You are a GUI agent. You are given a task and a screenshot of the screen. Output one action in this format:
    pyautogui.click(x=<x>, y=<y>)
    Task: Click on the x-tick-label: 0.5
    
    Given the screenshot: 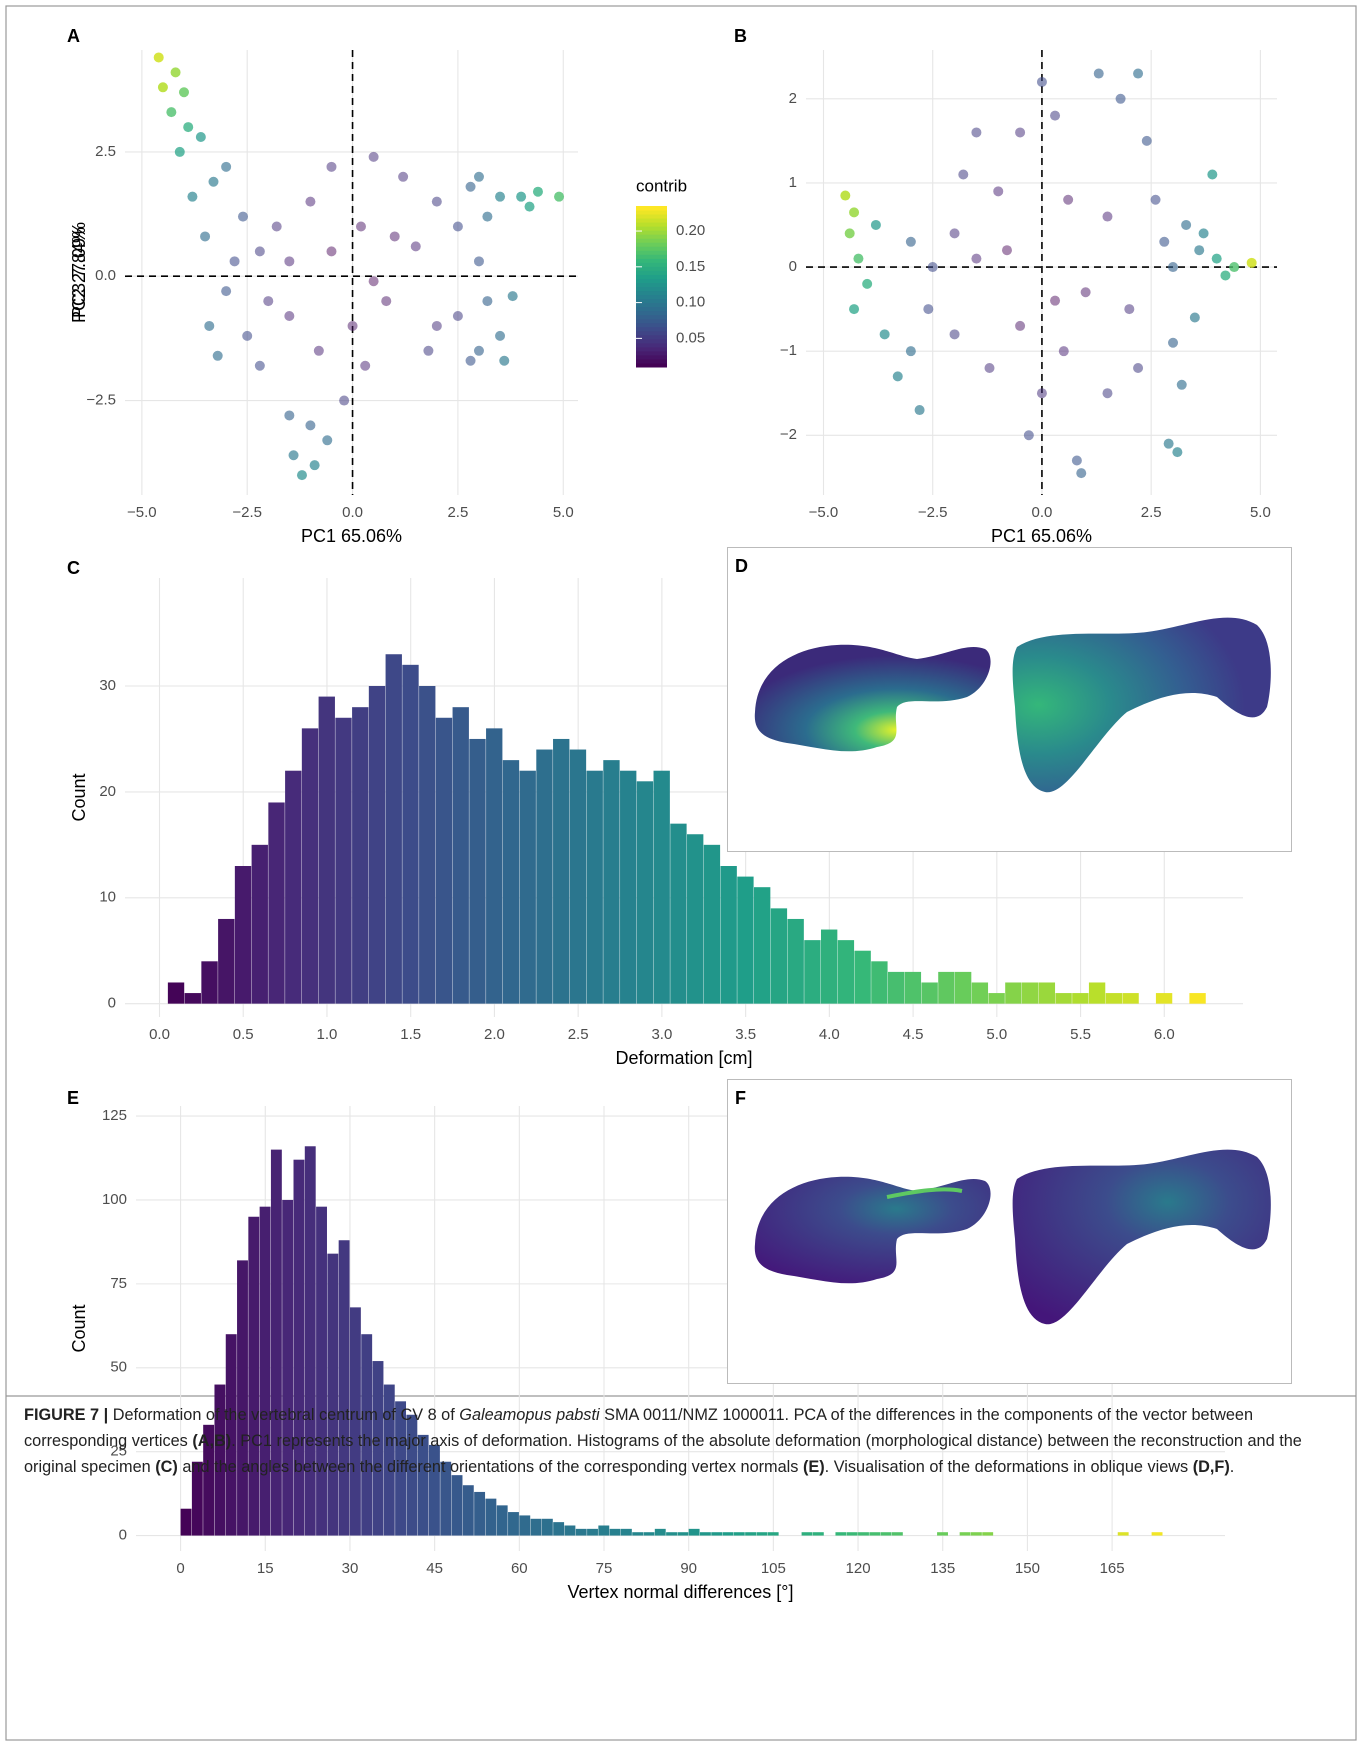 What is the action you would take?
    pyautogui.click(x=243, y=1034)
    